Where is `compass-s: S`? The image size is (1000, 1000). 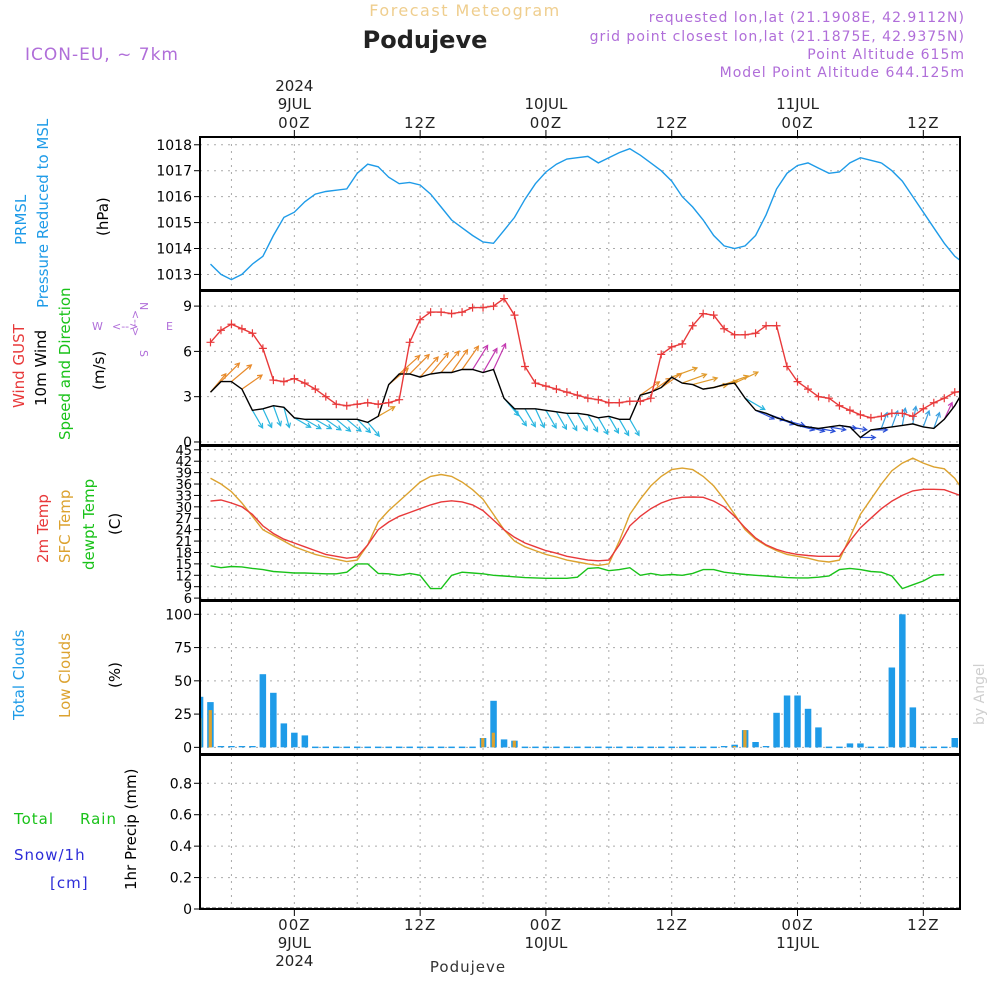 compass-s: S is located at coordinates (143, 353).